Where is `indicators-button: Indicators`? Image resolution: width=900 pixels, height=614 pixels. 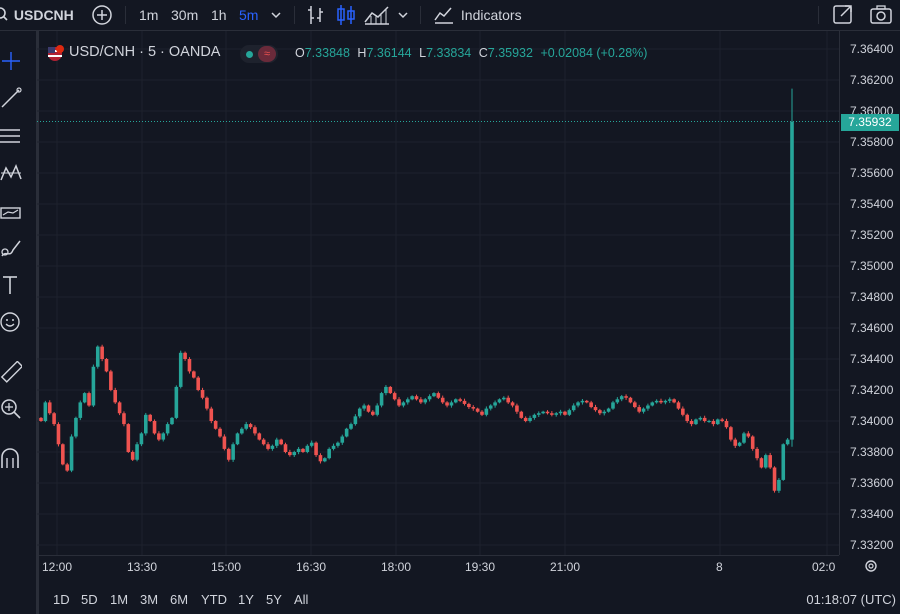 indicators-button: Indicators is located at coordinates (477, 15).